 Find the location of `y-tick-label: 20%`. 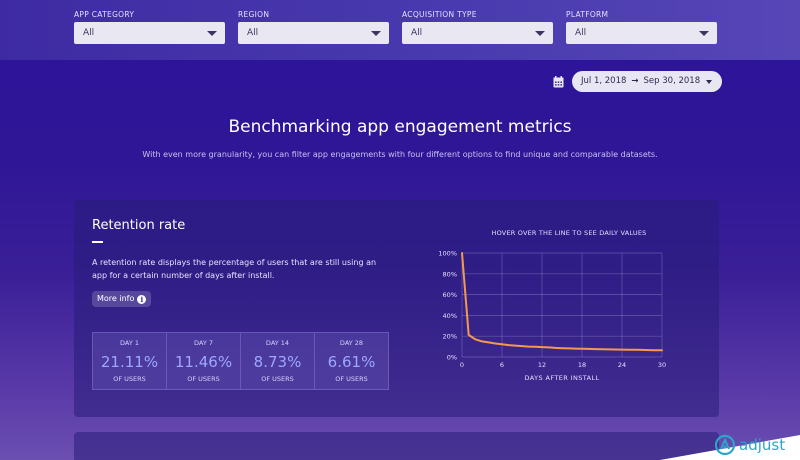

y-tick-label: 20% is located at coordinates (450, 337).